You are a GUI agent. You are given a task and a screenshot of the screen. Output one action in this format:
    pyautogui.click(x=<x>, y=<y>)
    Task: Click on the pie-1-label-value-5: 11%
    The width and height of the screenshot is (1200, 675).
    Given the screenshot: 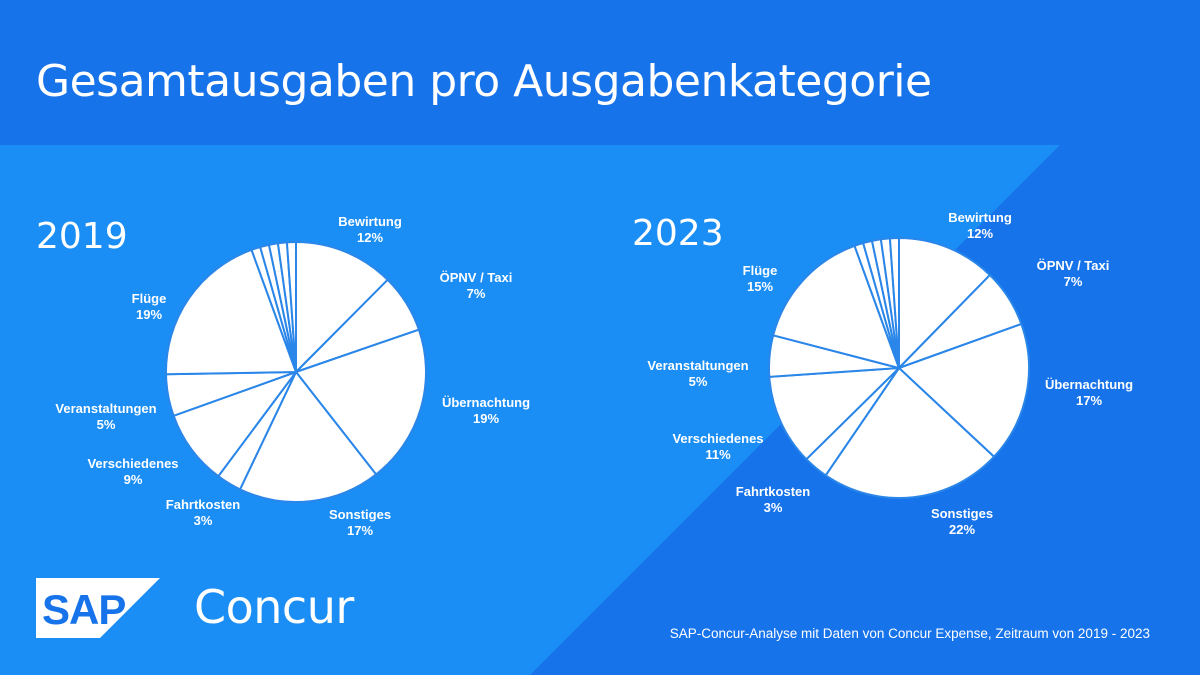 What is the action you would take?
    pyautogui.click(x=718, y=454)
    